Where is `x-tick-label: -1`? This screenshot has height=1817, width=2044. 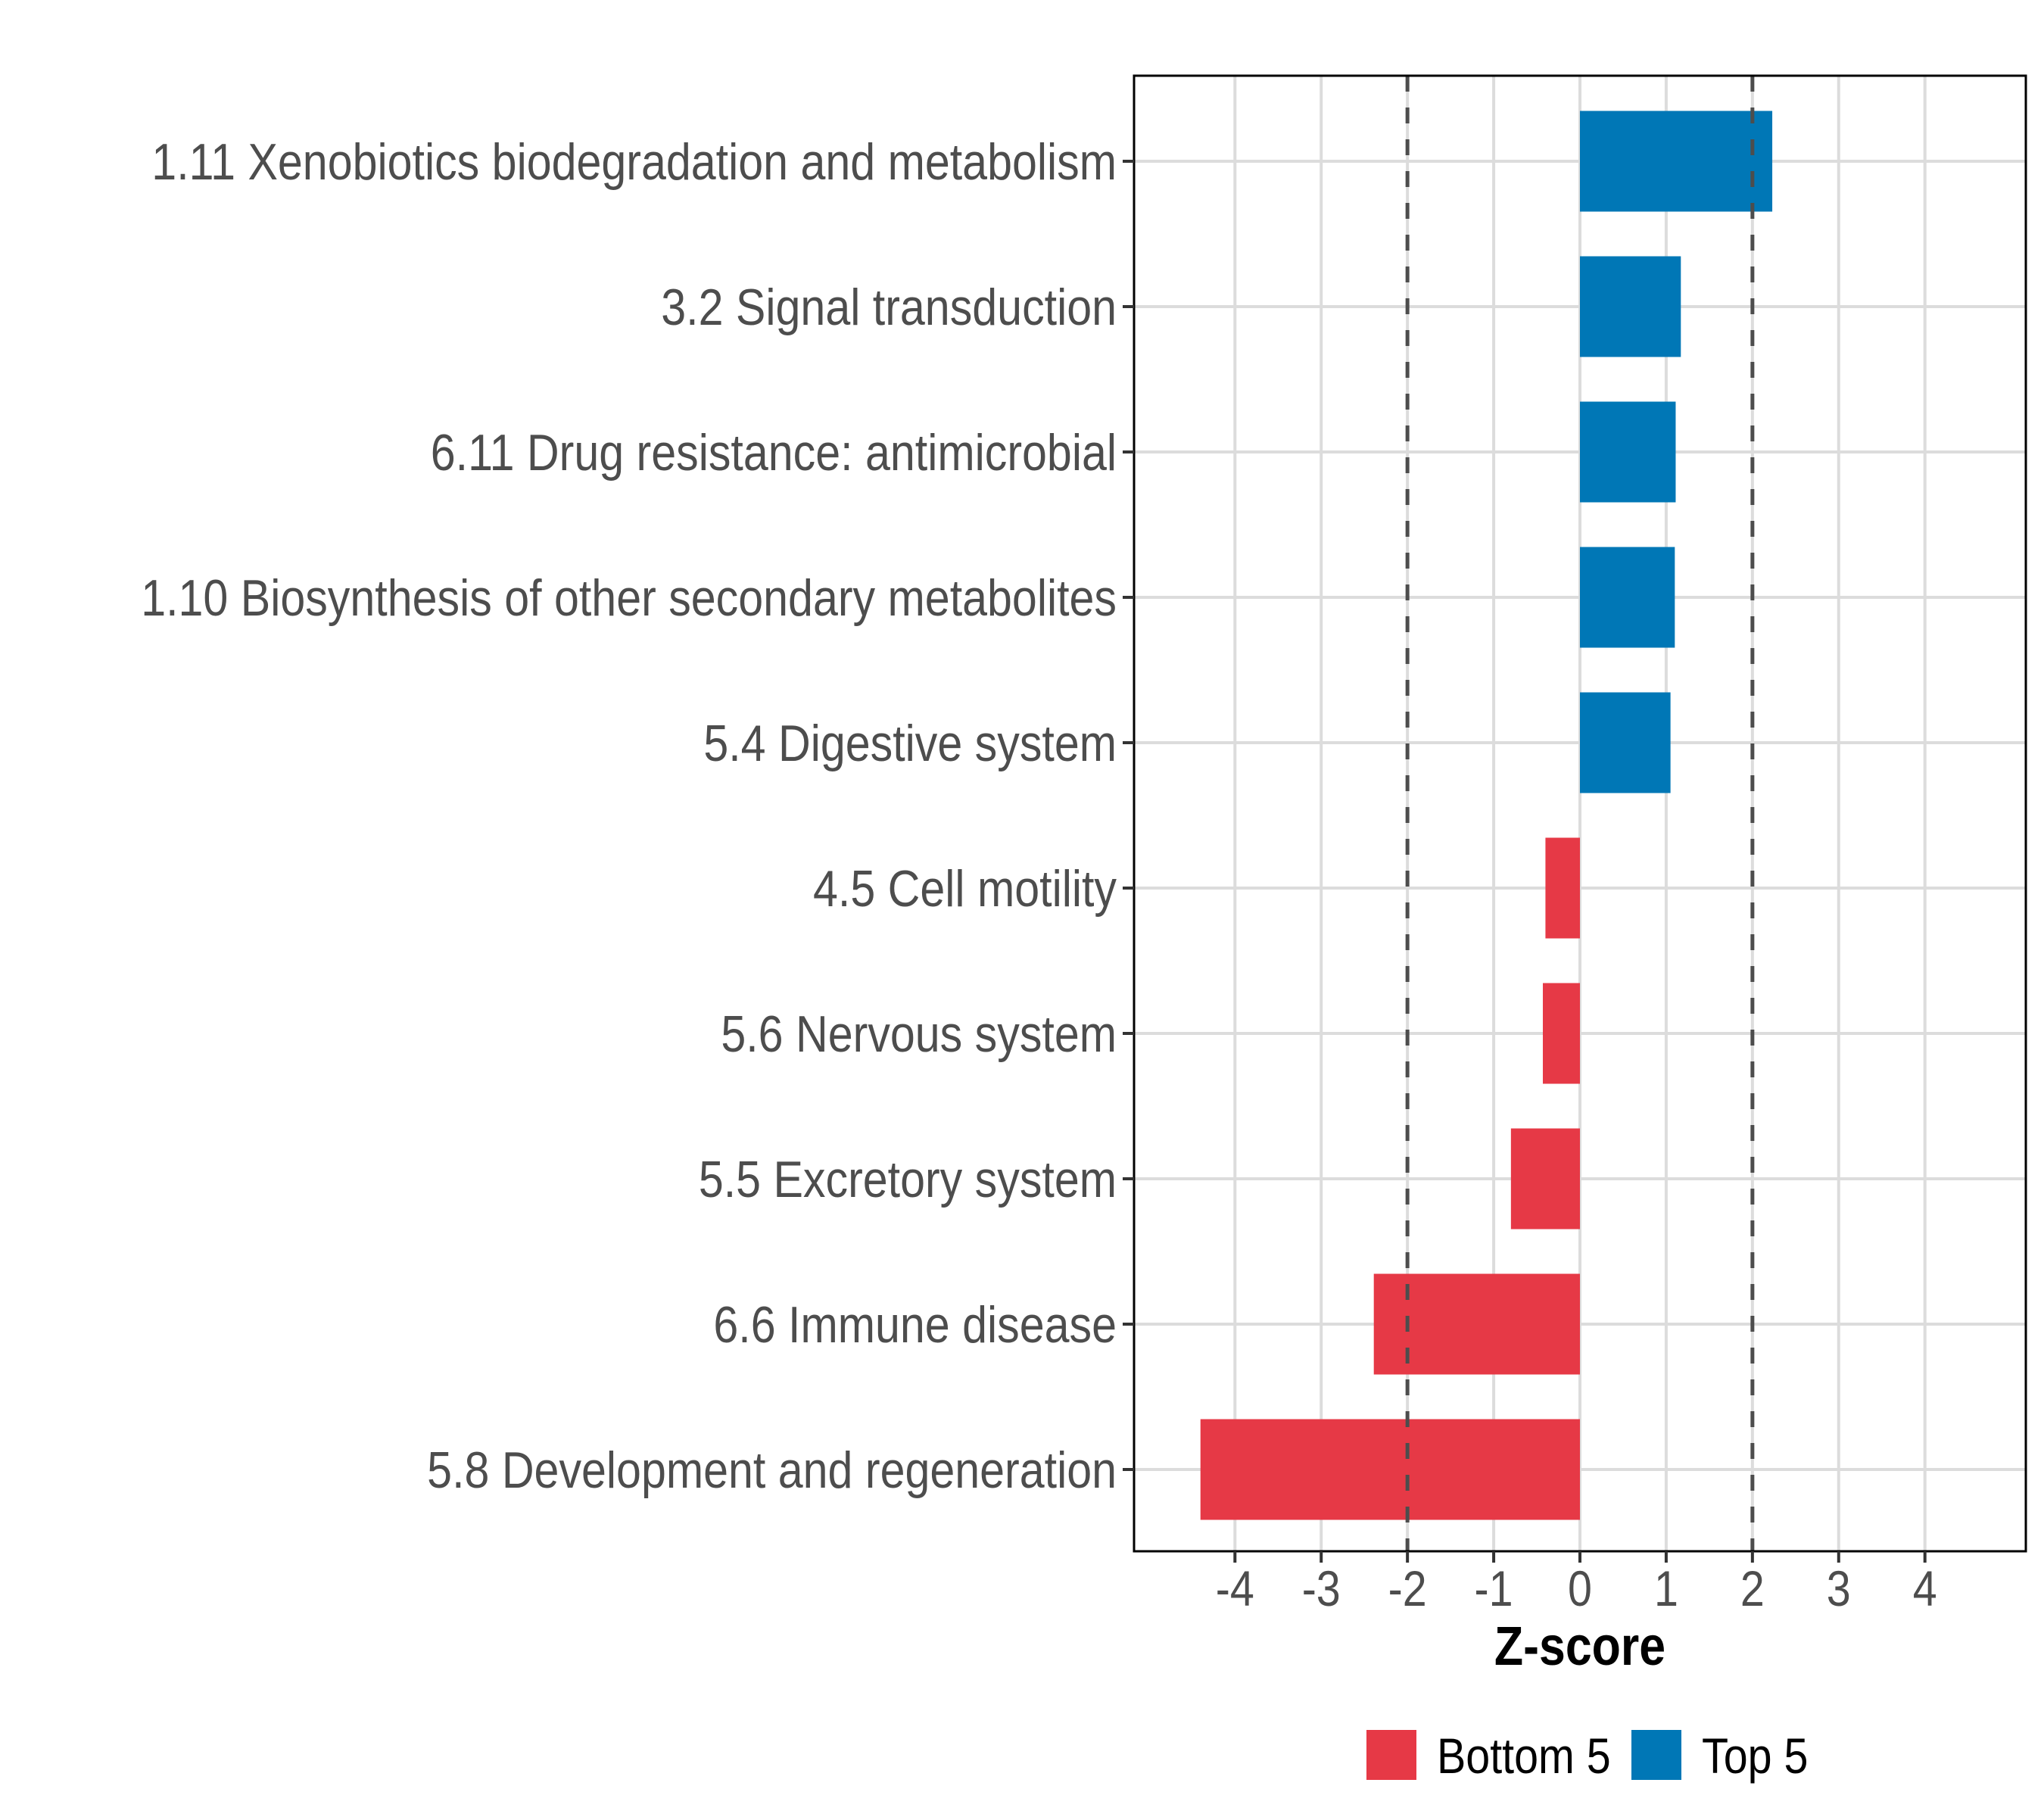 x-tick-label: -1 is located at coordinates (1494, 1589).